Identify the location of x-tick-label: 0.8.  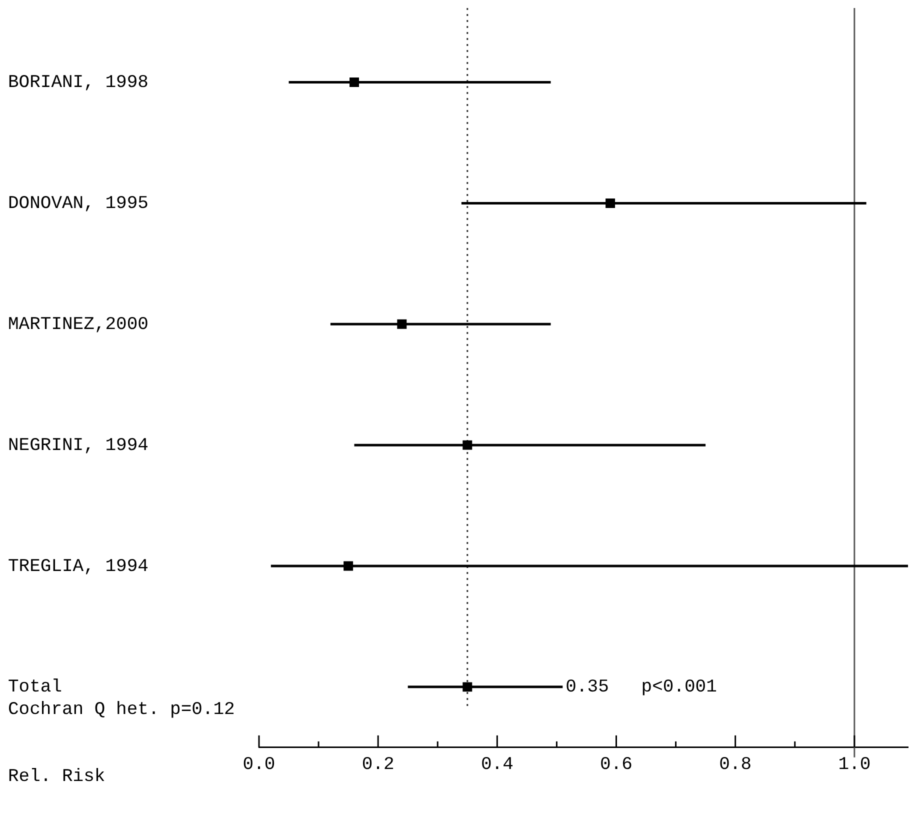
(735, 764).